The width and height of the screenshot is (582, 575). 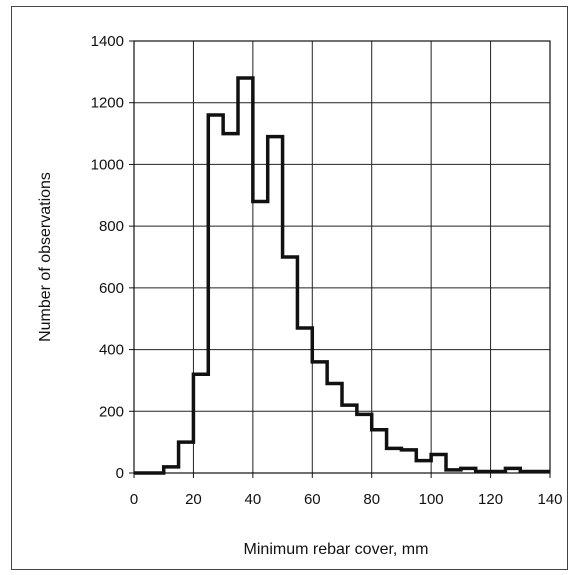 What do you see at coordinates (193, 499) in the screenshot?
I see `x-tick-label: 20` at bounding box center [193, 499].